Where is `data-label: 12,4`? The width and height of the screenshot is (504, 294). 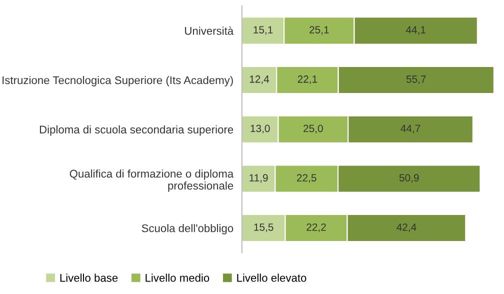 data-label: 12,4 is located at coordinates (260, 79).